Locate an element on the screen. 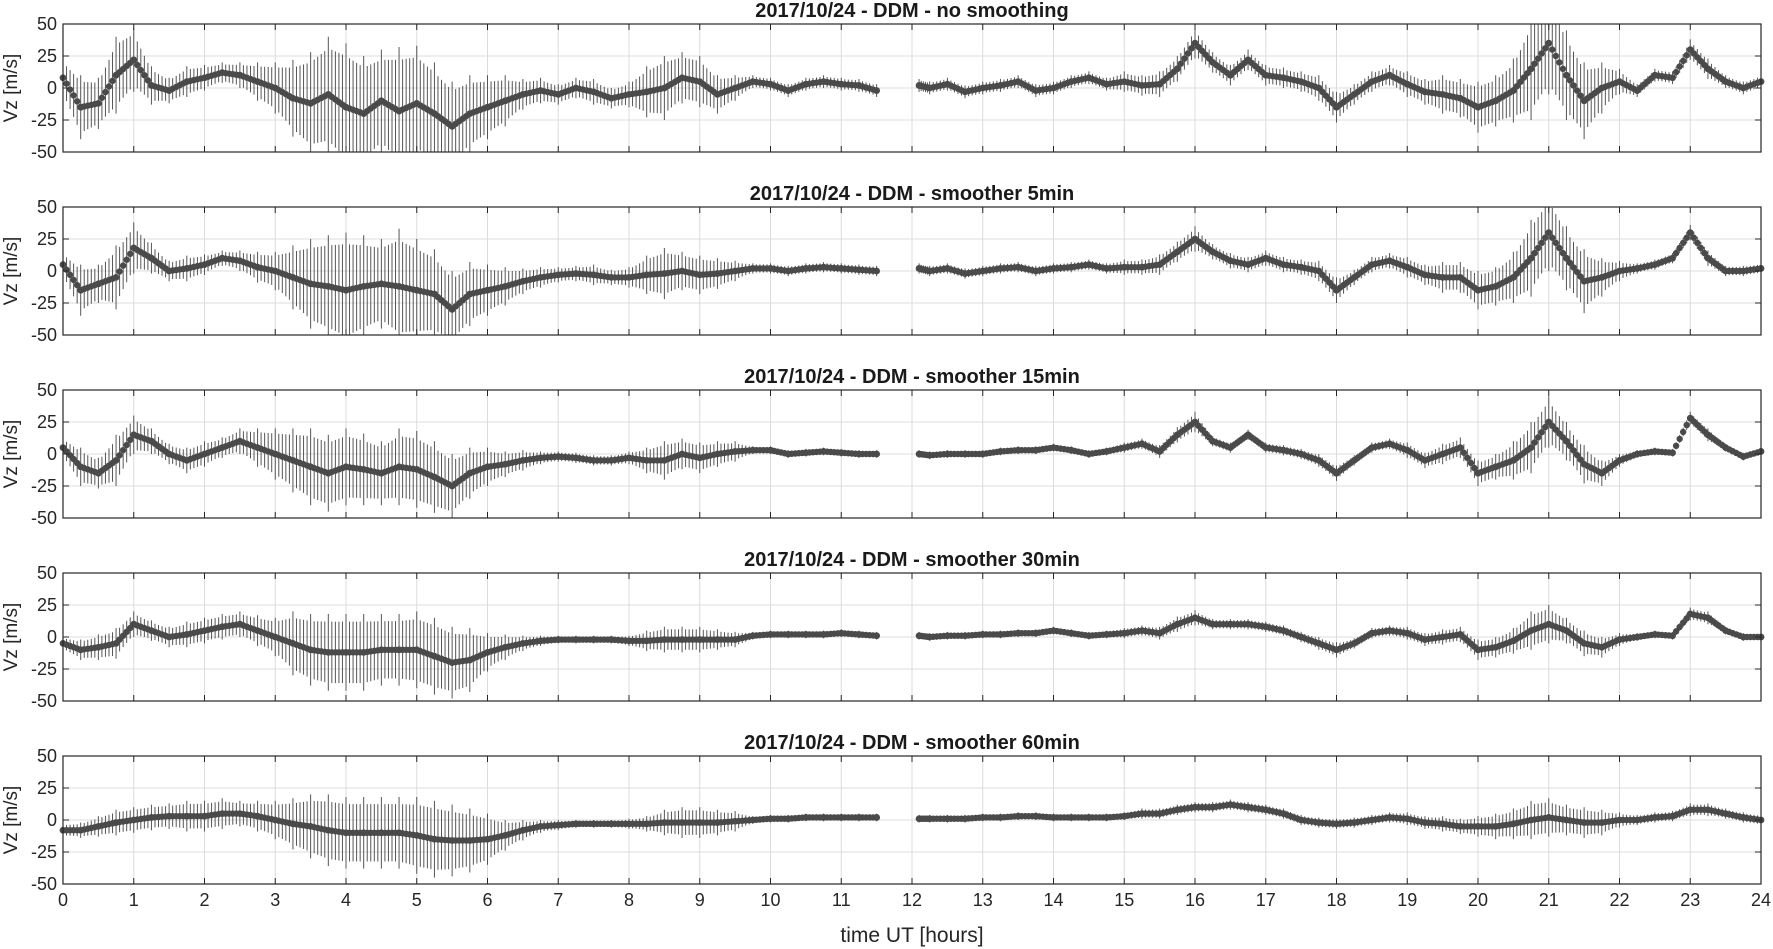 The width and height of the screenshot is (1773, 949). data-points is located at coordinates (912, 452).